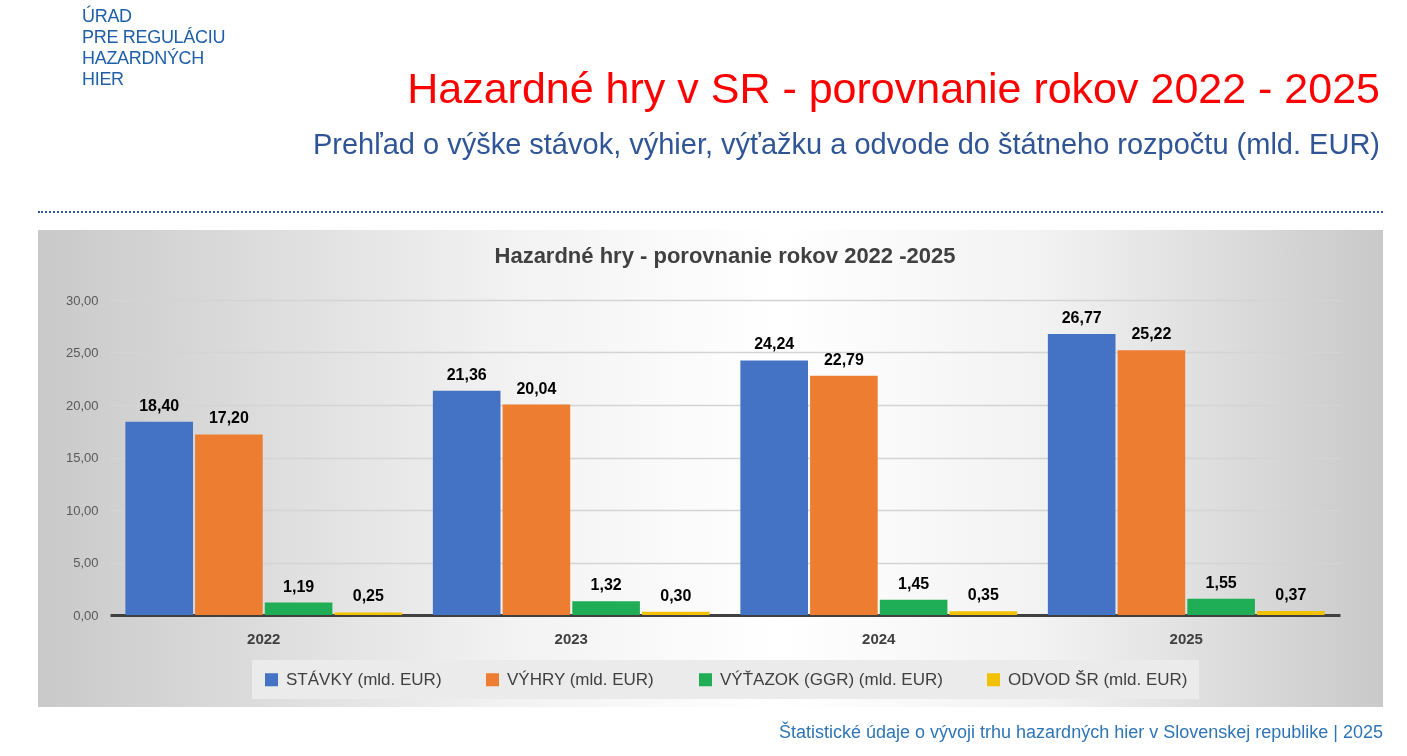  I want to click on chart-title: Hazardné hry v SR - porovnanie rokov 2022 - 2025, so click(893, 88).